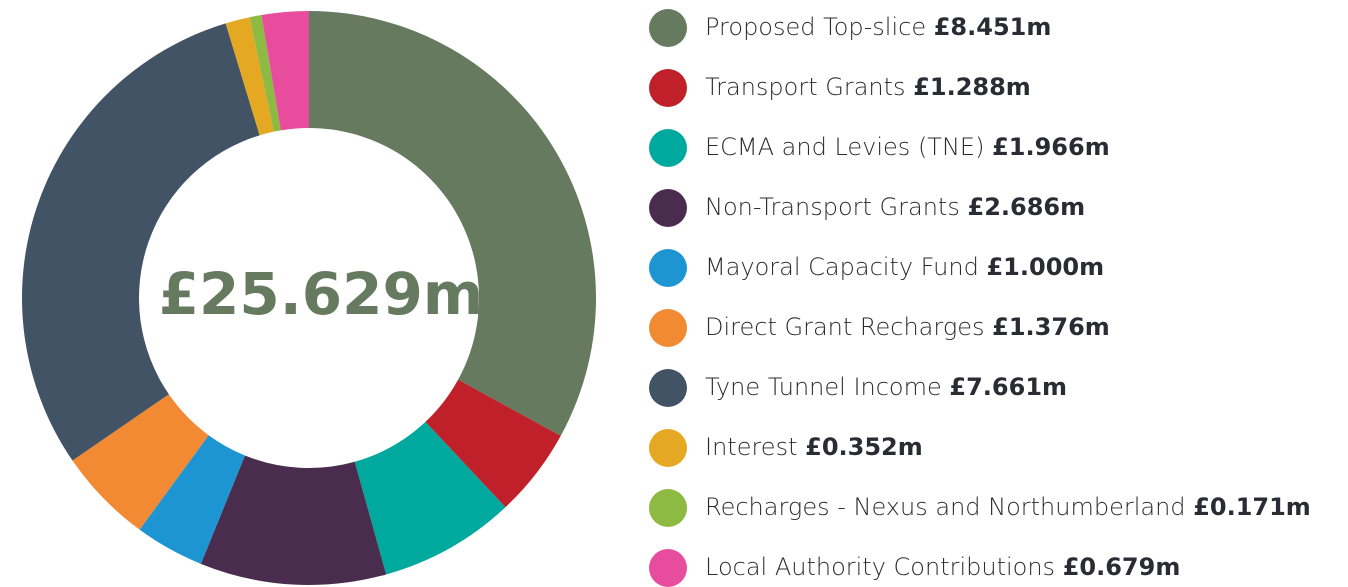 Image resolution: width=1348 pixels, height=587 pixels. What do you see at coordinates (845, 327) in the screenshot?
I see `legend-label: Direct Grant Recharges` at bounding box center [845, 327].